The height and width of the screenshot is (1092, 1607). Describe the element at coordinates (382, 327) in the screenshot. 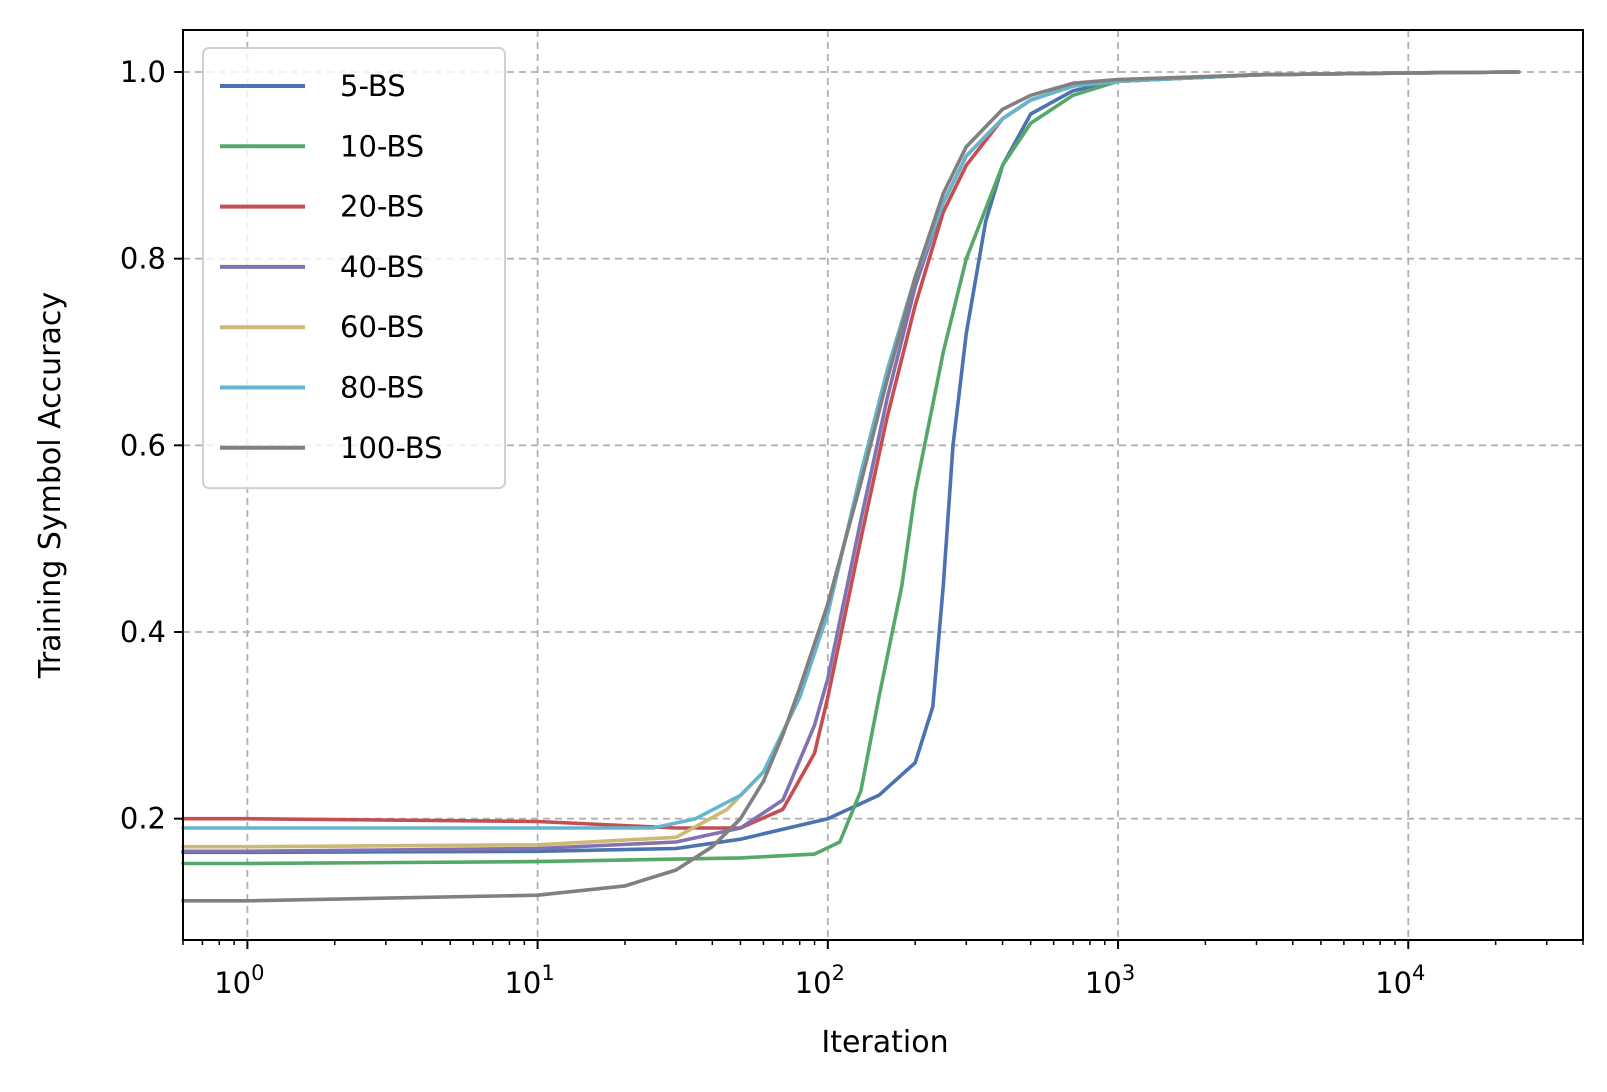

I see `legend-label: 60-BS` at that location.